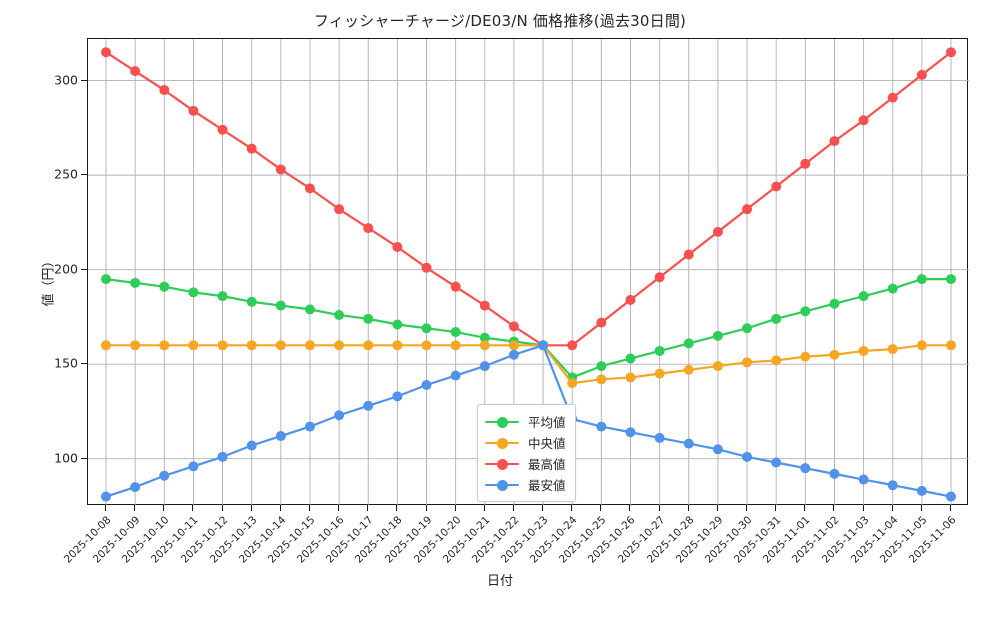 The width and height of the screenshot is (1000, 636). Describe the element at coordinates (66, 269) in the screenshot. I see `y-axis-tick-label: 200` at that location.